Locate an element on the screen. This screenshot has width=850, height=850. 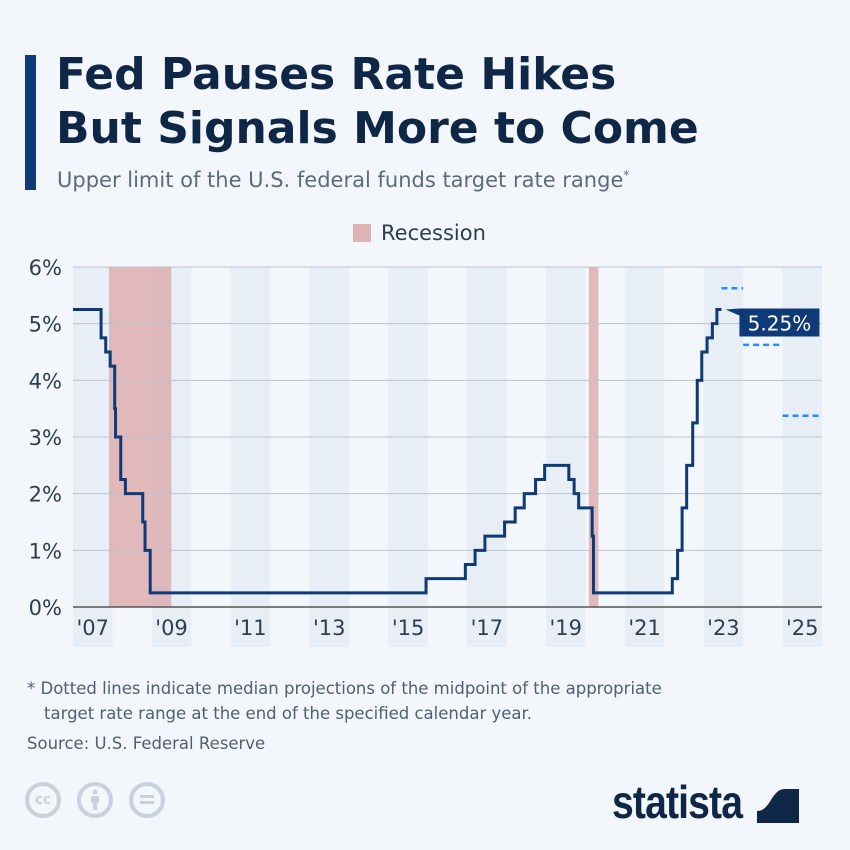
x-tick-label: '21 is located at coordinates (644, 628).